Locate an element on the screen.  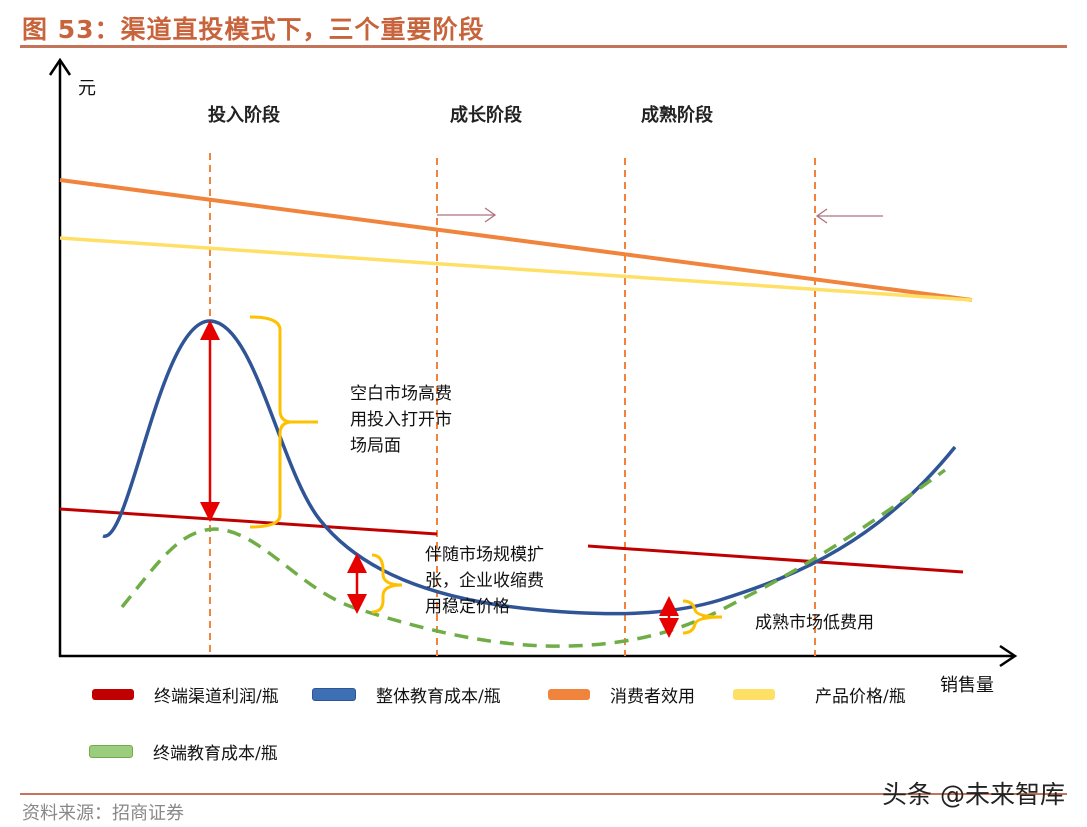
annotation-line: 空白市场高费 is located at coordinates (401, 394).